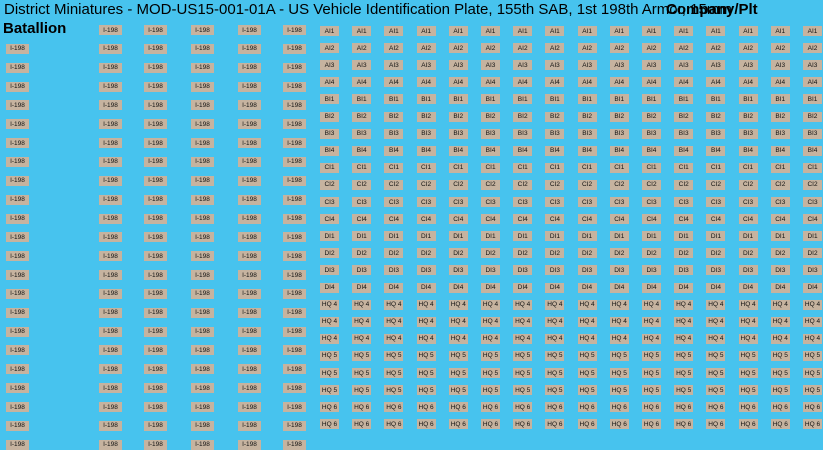 The height and width of the screenshot is (450, 823). Describe the element at coordinates (587, 31) in the screenshot. I see `company-plate: AI1` at that location.